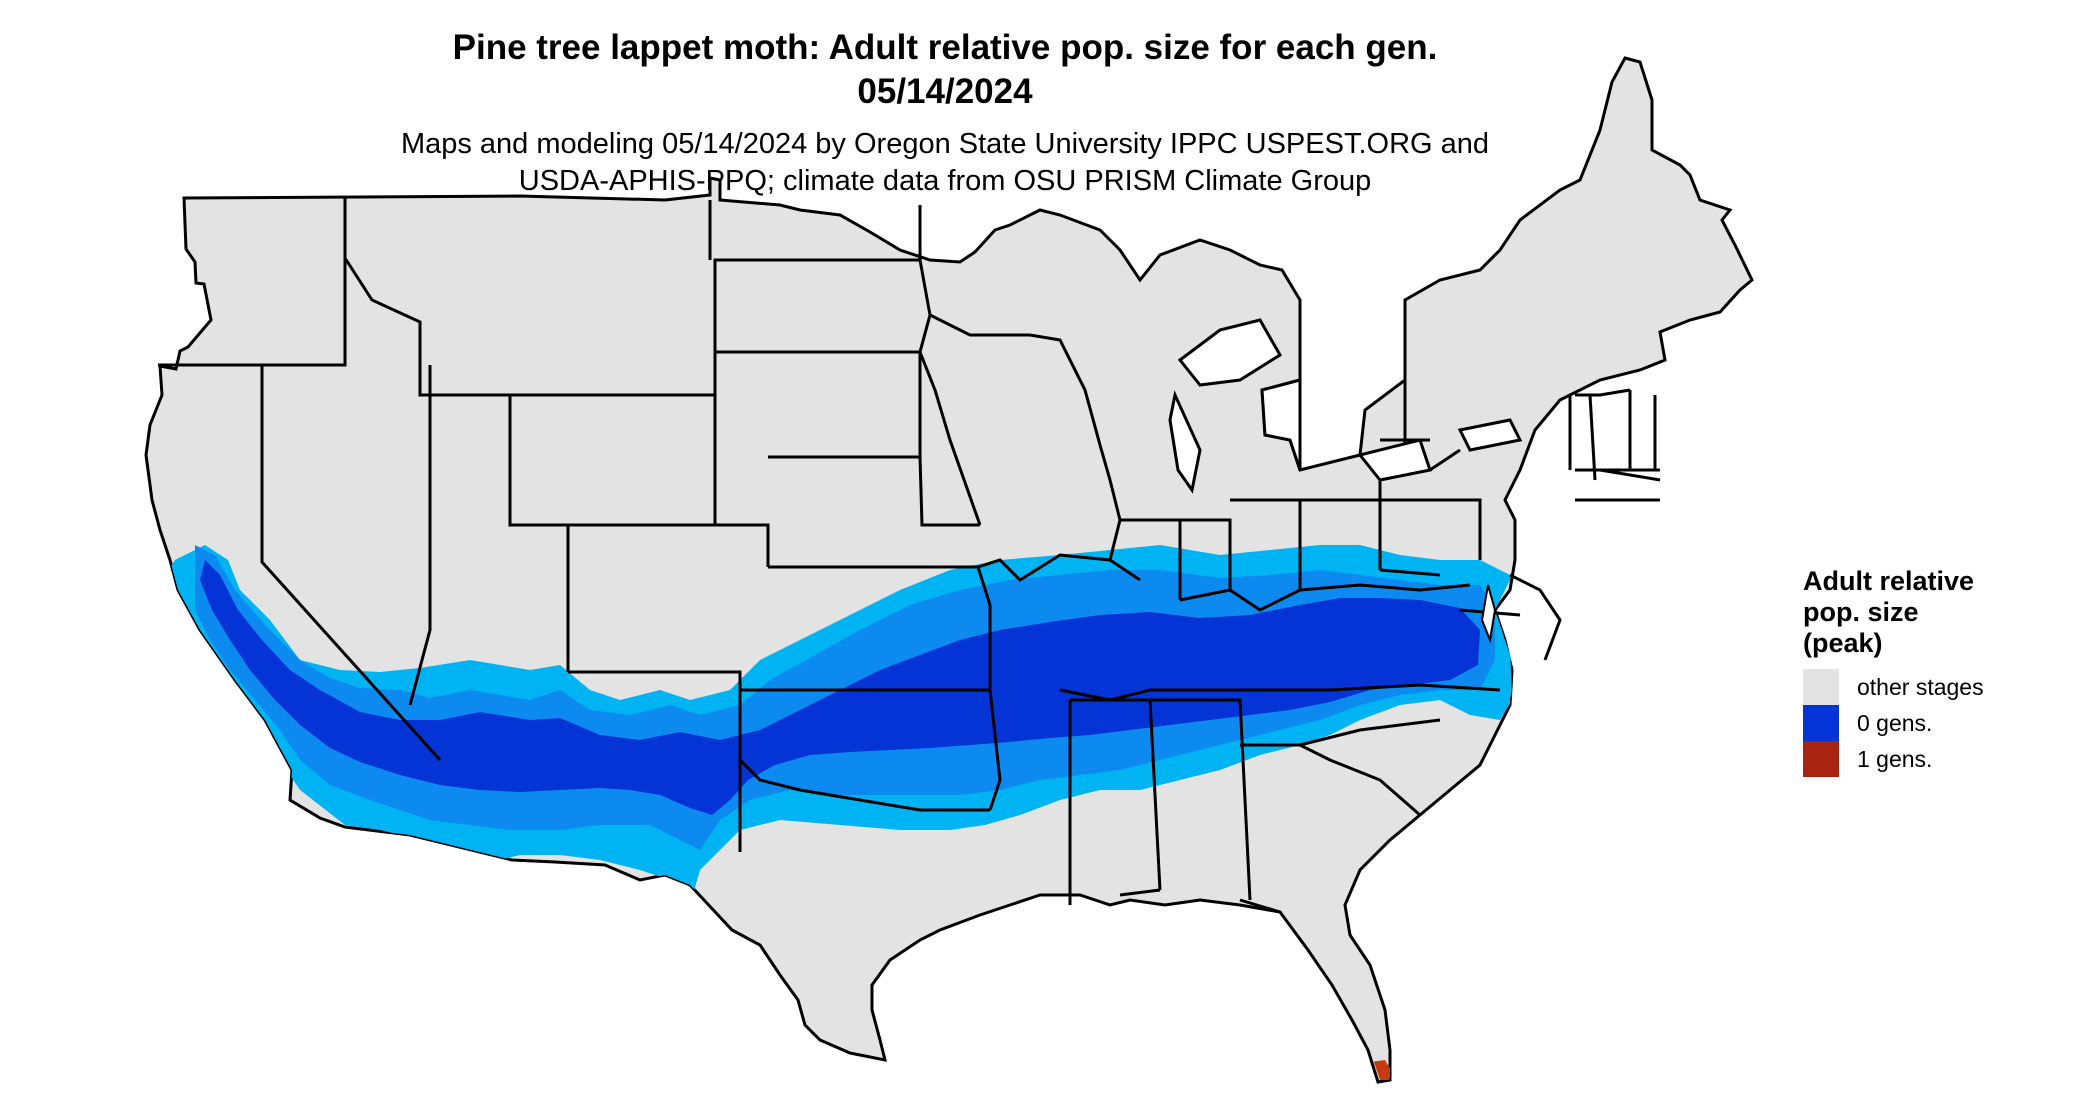 The image size is (2100, 1116). What do you see at coordinates (1889, 581) in the screenshot?
I see `legend-title-line1: Adult relative` at bounding box center [1889, 581].